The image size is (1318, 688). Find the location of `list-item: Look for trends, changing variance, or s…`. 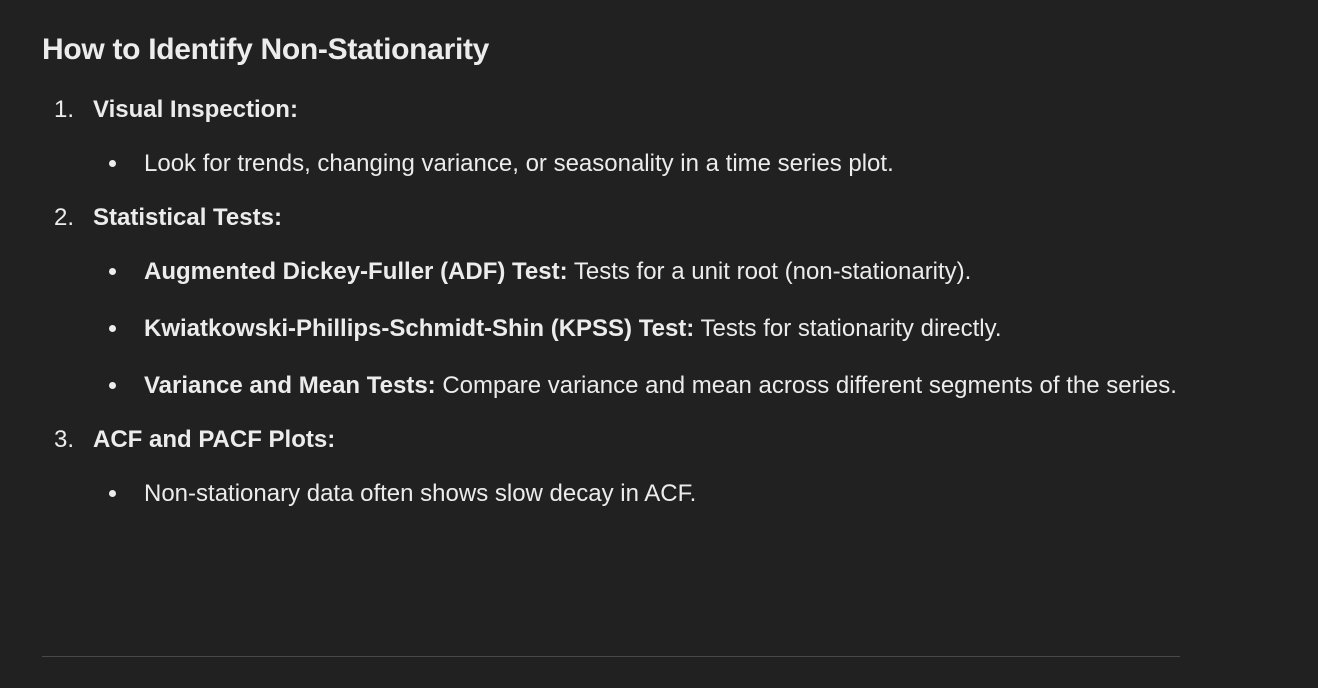

list-item: Look for trends, changing variance, or s… is located at coordinates (611, 164).